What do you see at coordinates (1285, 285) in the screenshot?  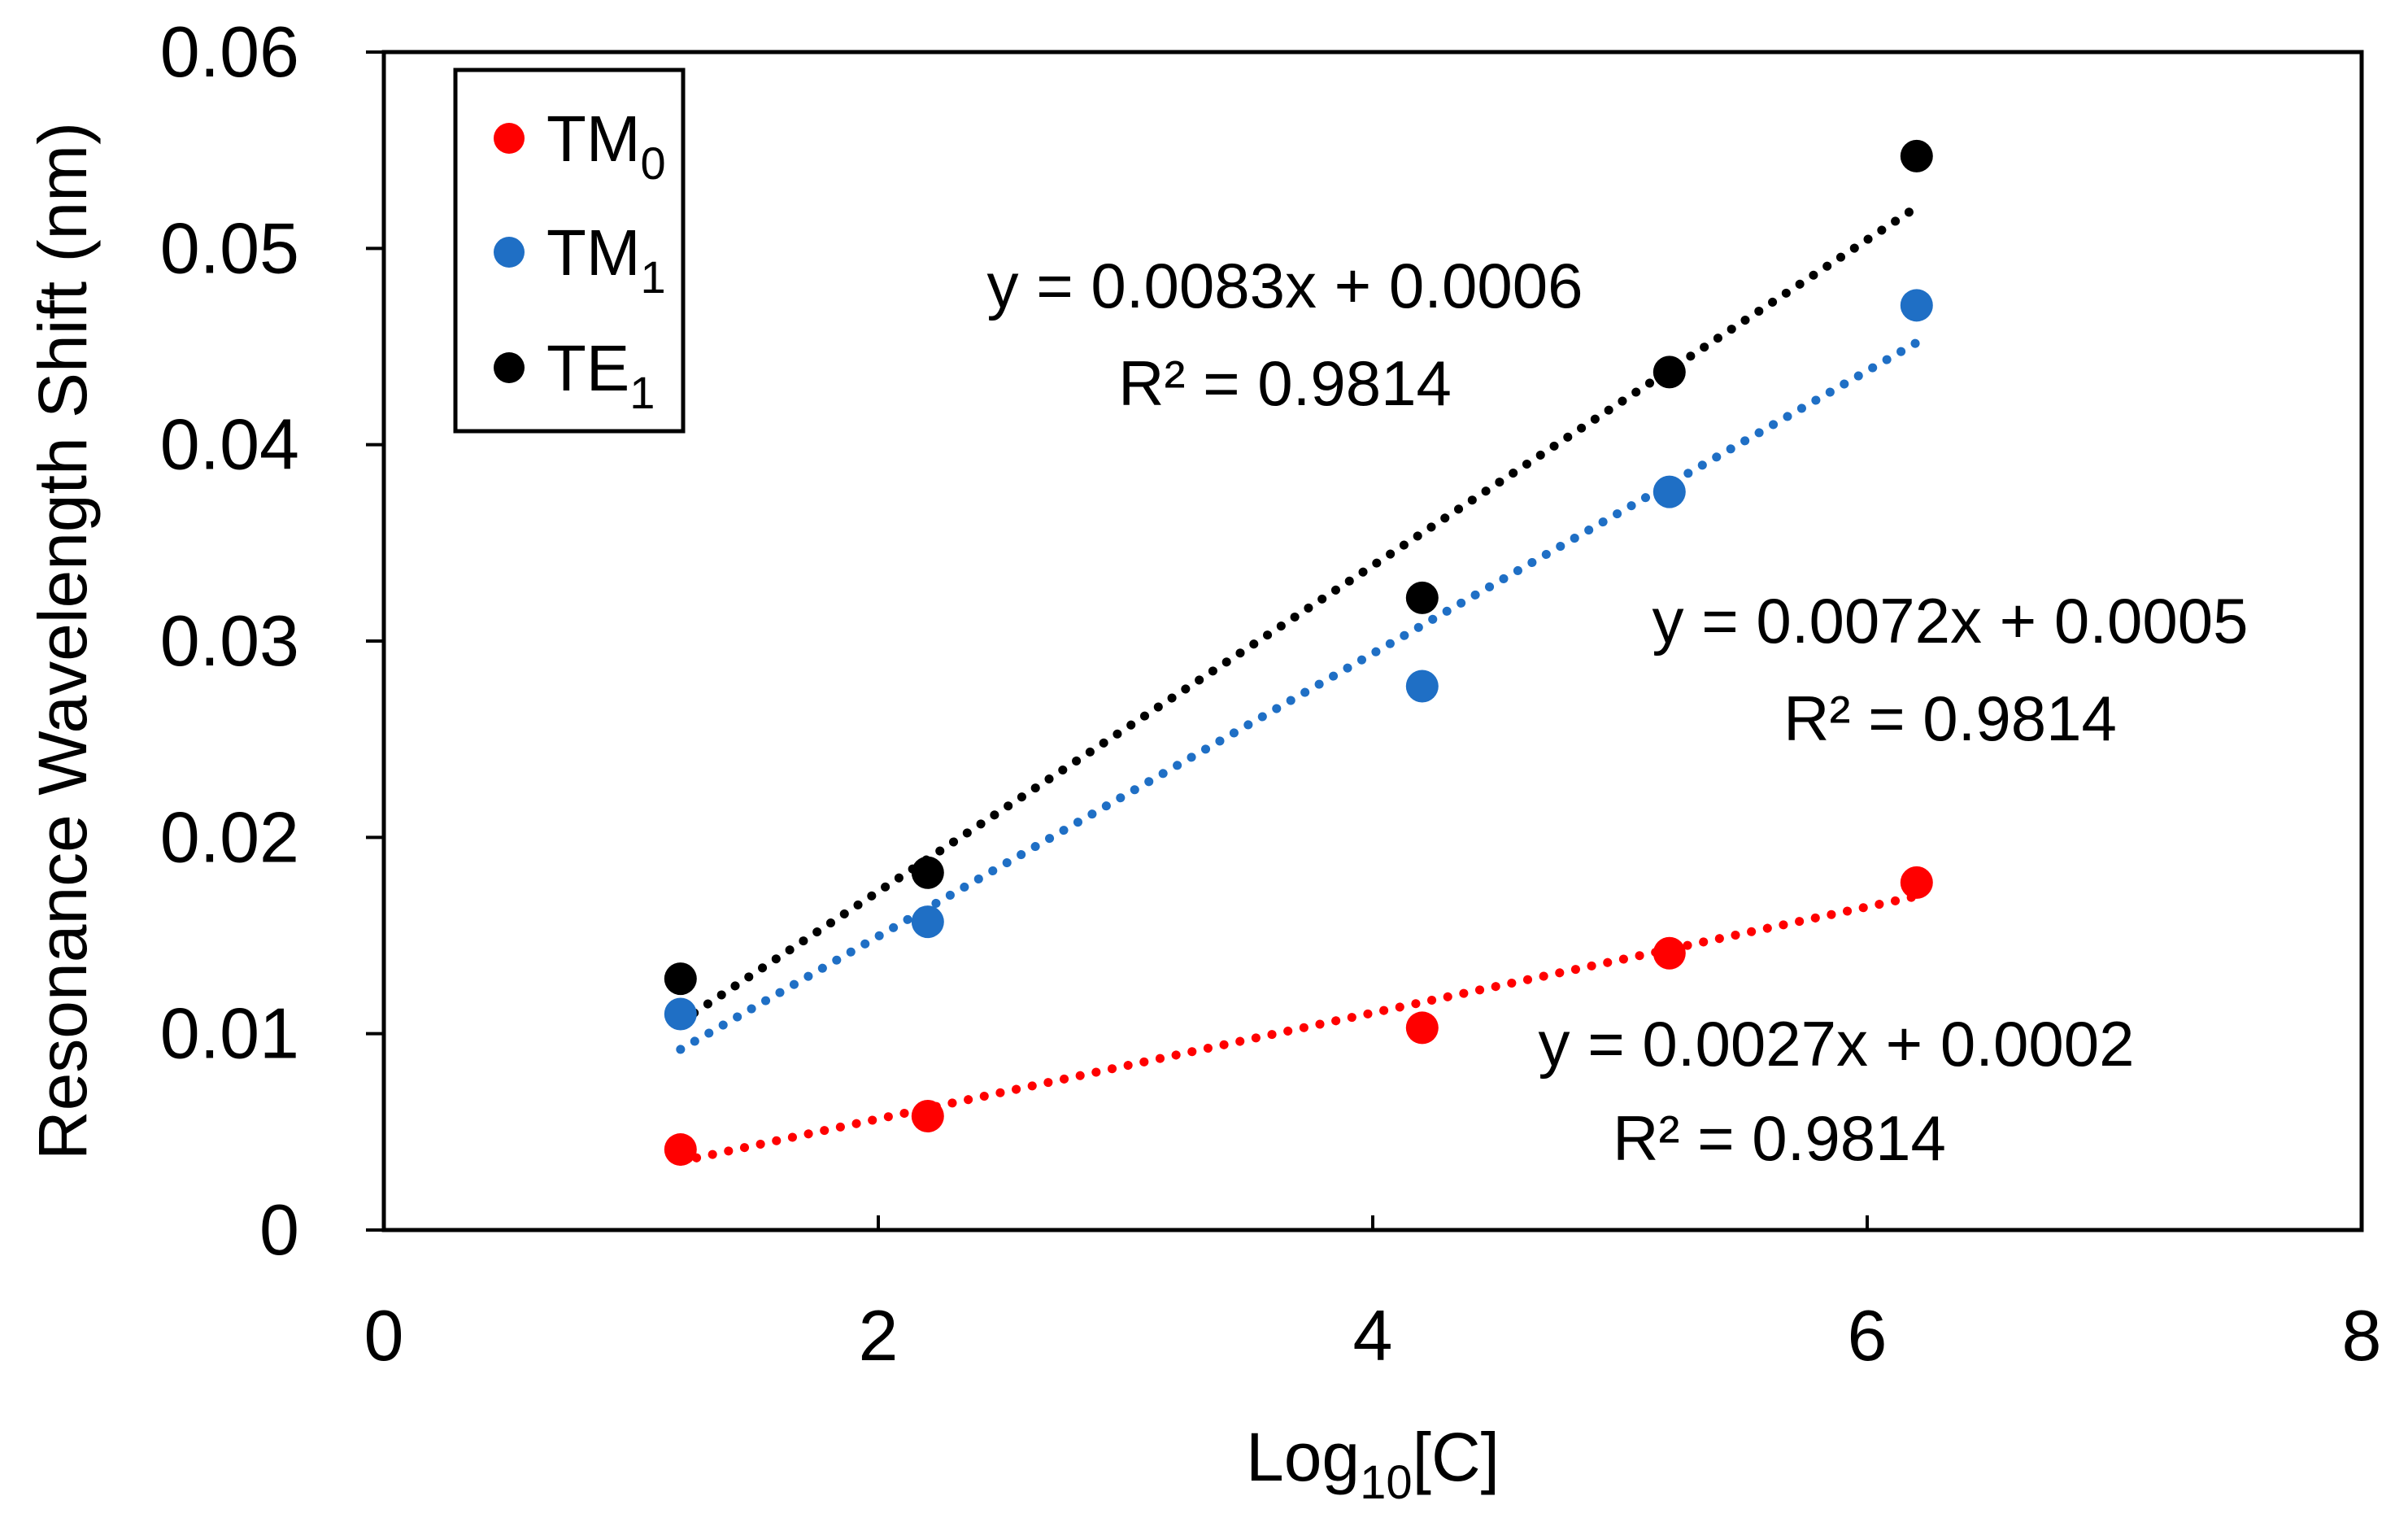 I see `te1-equation: y = 0.0083x + 0.0006` at bounding box center [1285, 285].